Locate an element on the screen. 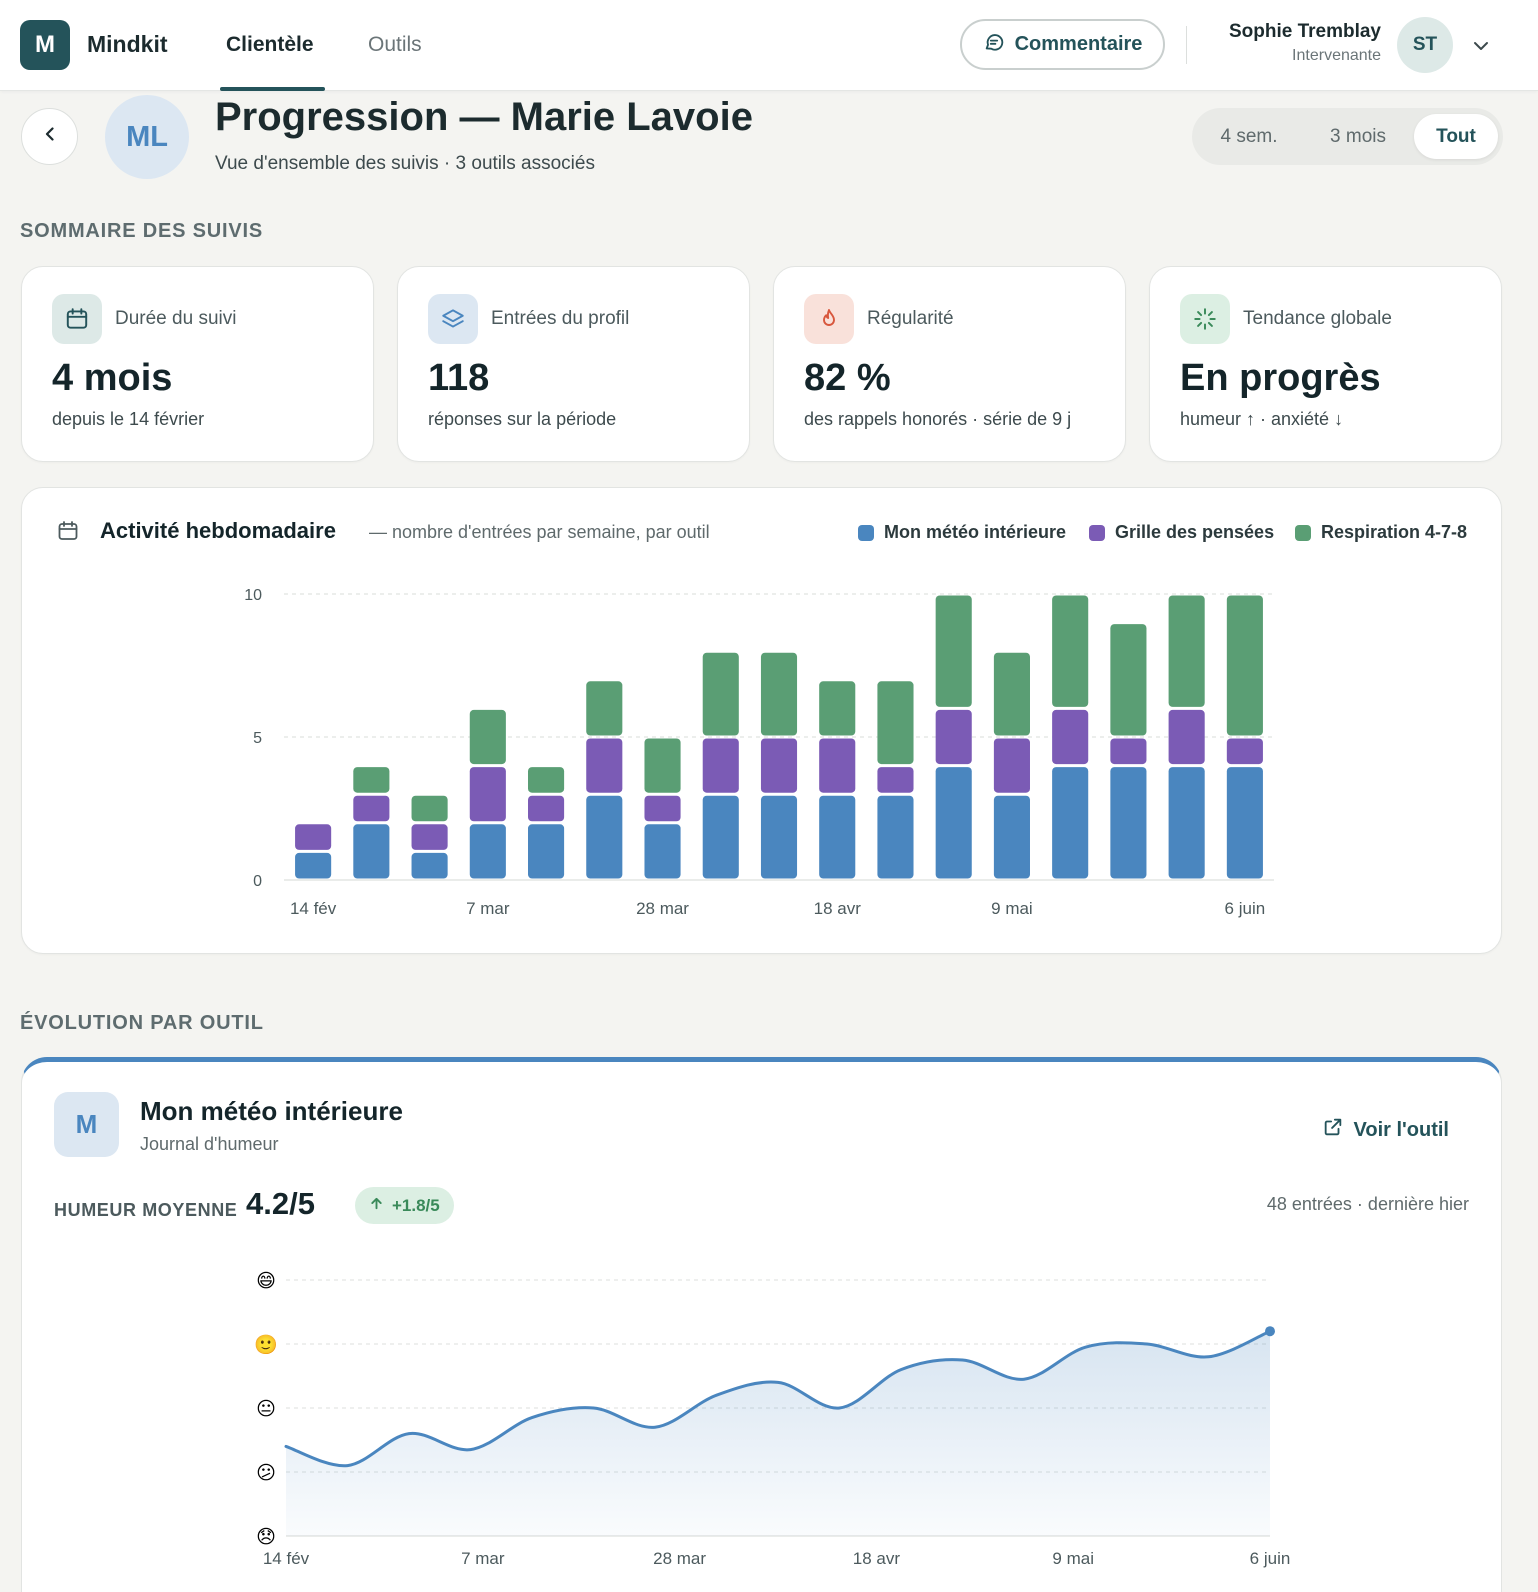 The image size is (1538, 1592). weekly-activity-chart: 0 5 10 14 fév 7 mar 28 mar 18 avr 9 mai 6 juin is located at coordinates (759, 752).